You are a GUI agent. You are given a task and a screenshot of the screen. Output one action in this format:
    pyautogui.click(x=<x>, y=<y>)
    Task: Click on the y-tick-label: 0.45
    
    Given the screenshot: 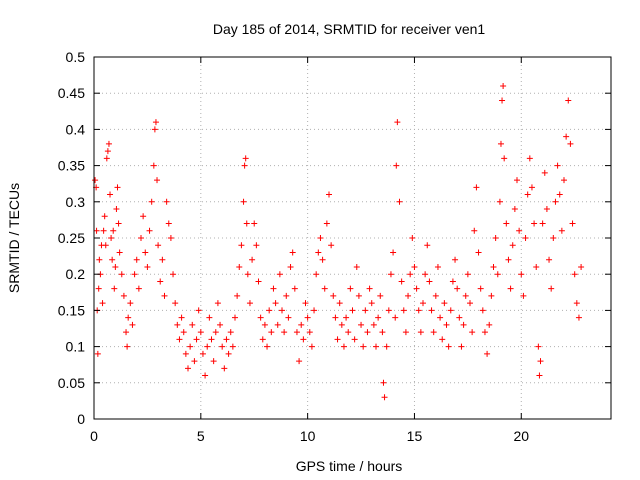 What is the action you would take?
    pyautogui.click(x=71, y=93)
    